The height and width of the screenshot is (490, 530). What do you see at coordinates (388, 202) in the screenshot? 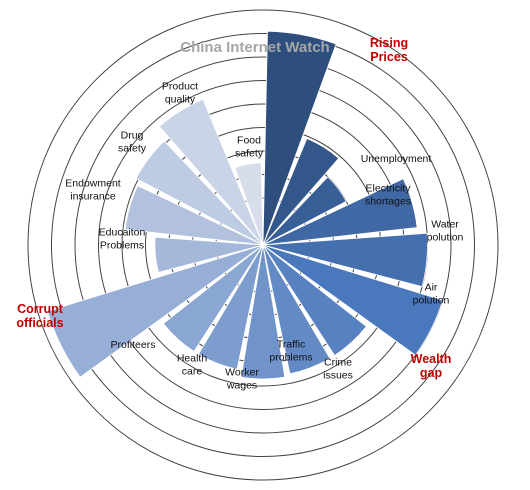
I see `label-electricity-shortages: shortages` at bounding box center [388, 202].